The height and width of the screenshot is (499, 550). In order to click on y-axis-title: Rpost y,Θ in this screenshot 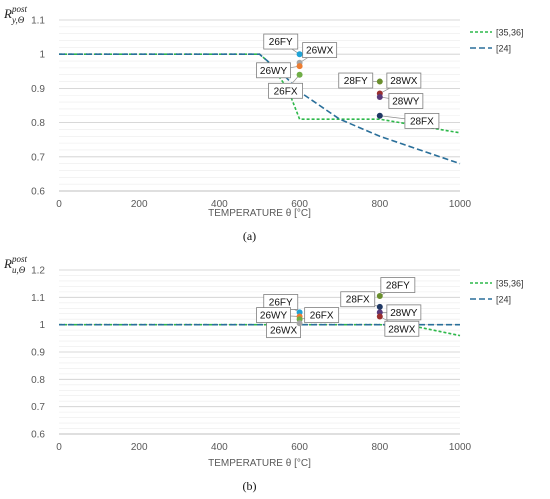, I will do `click(15, 14)`.